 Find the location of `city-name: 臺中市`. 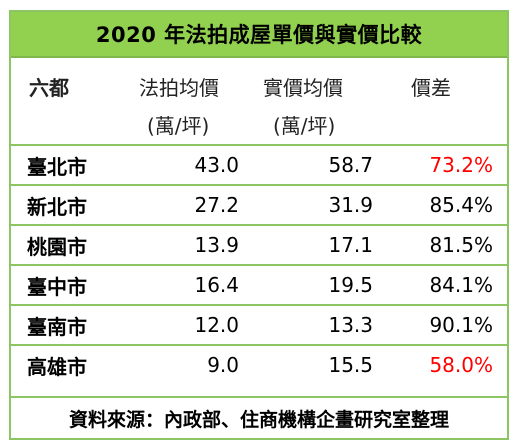

city-name: 臺中市 is located at coordinates (57, 286).